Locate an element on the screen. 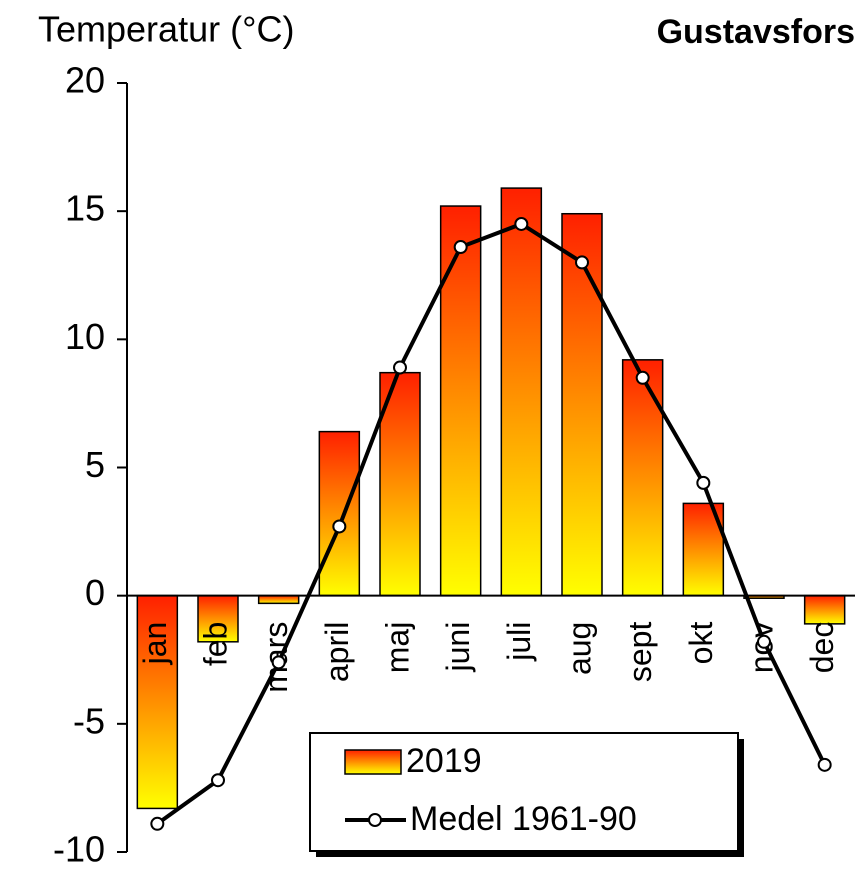 The image size is (863, 870). y-tick-label: 0 is located at coordinates (95, 592).